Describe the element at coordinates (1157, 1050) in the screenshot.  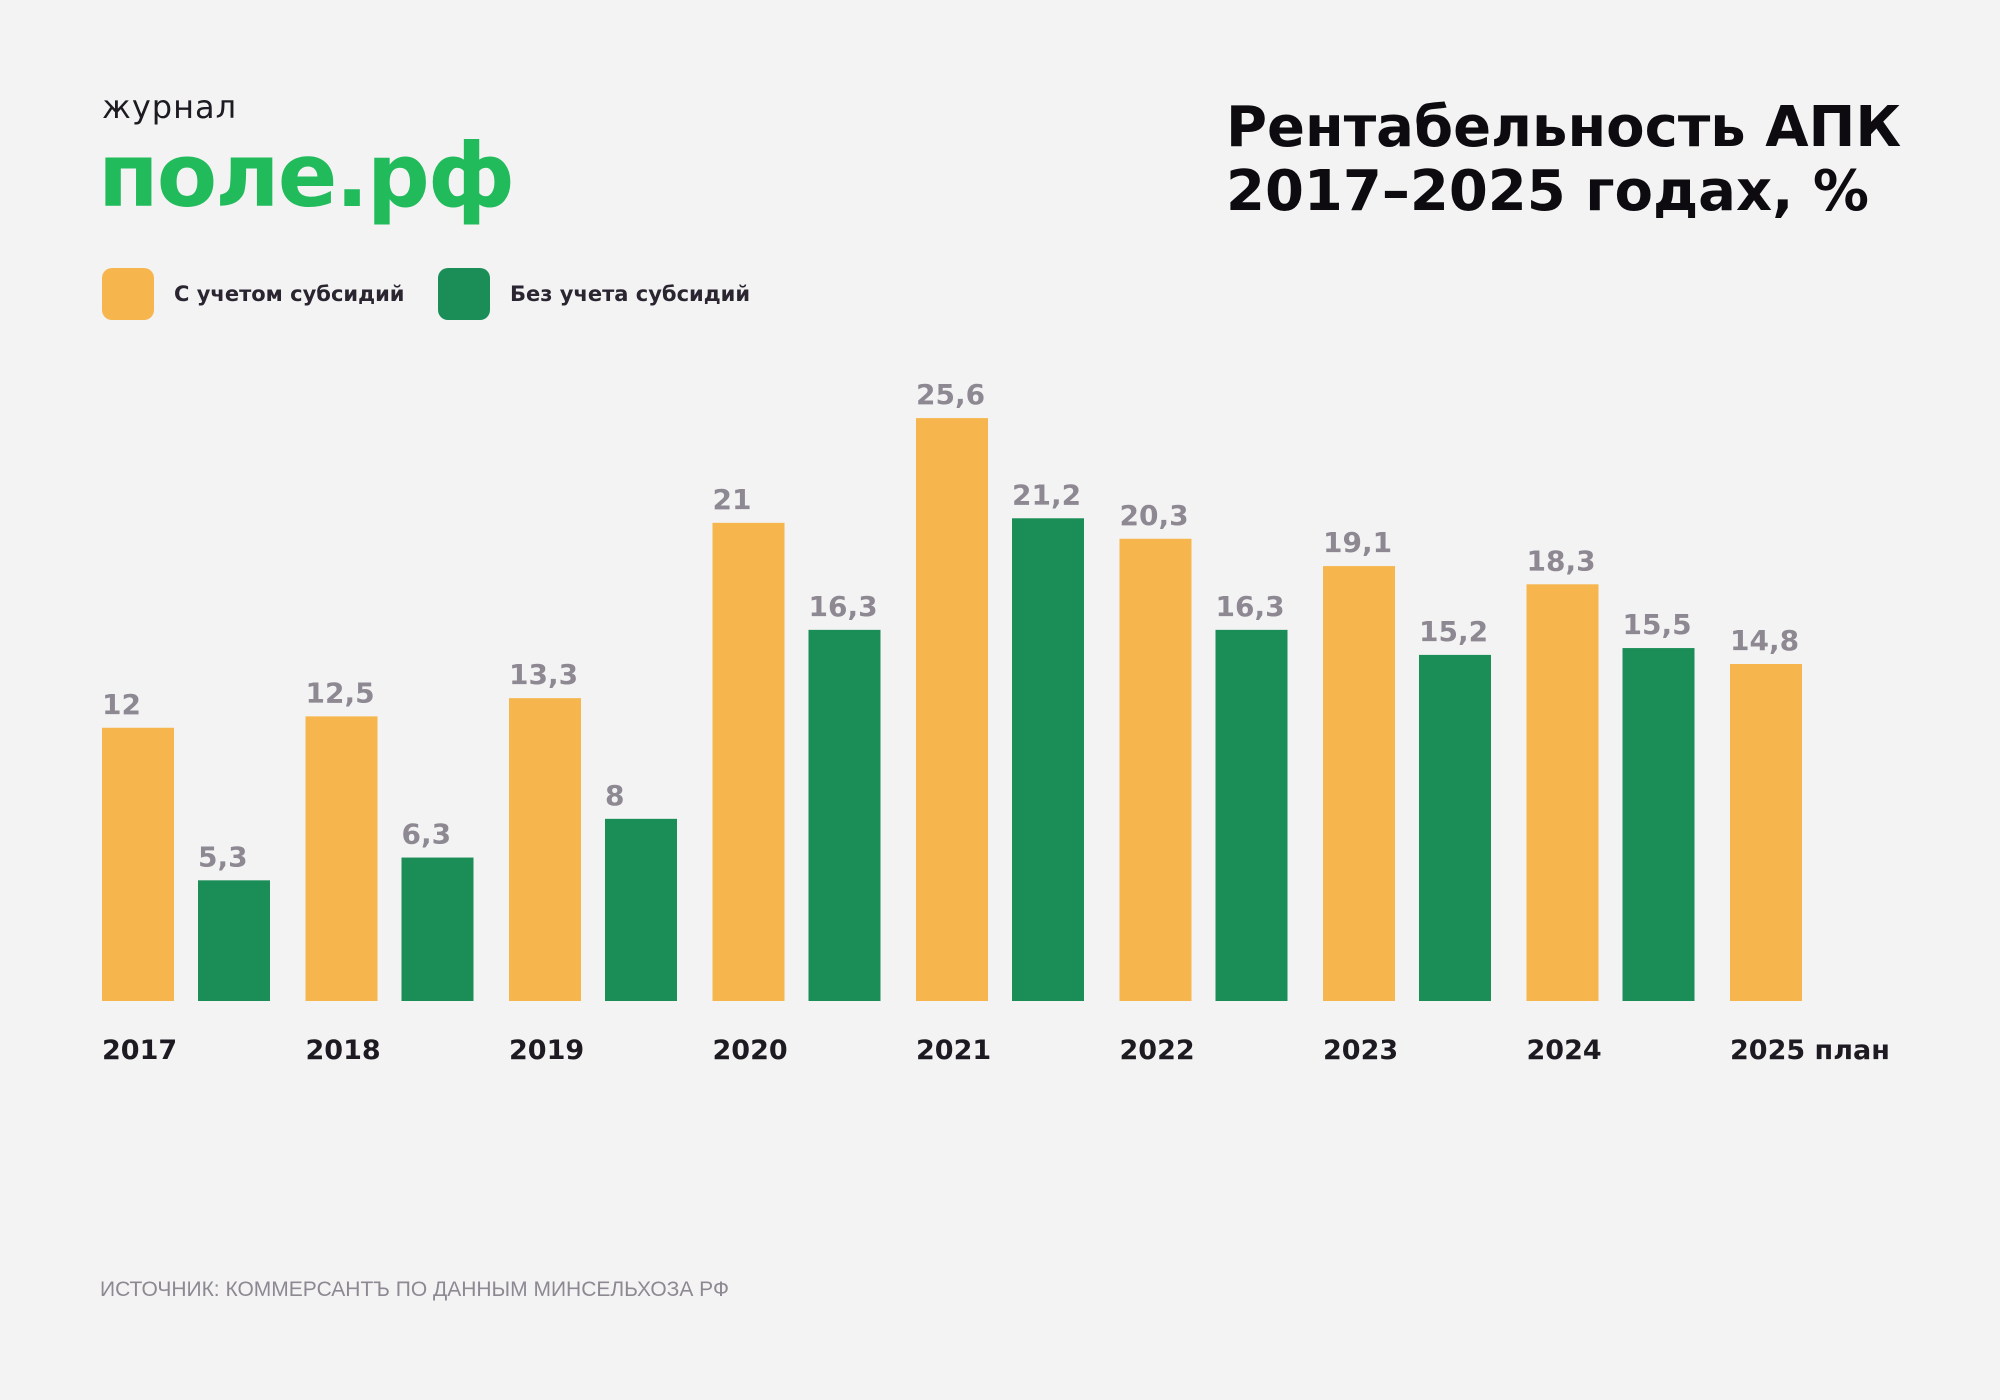
I see `x-tick-label: 2022` at that location.